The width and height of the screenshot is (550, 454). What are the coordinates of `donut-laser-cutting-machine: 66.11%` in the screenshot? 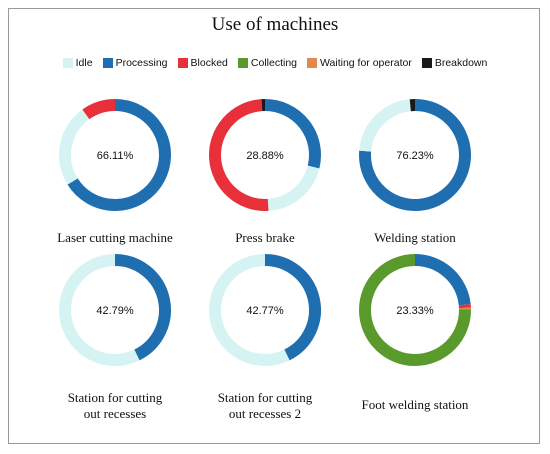 It's located at (115, 155).